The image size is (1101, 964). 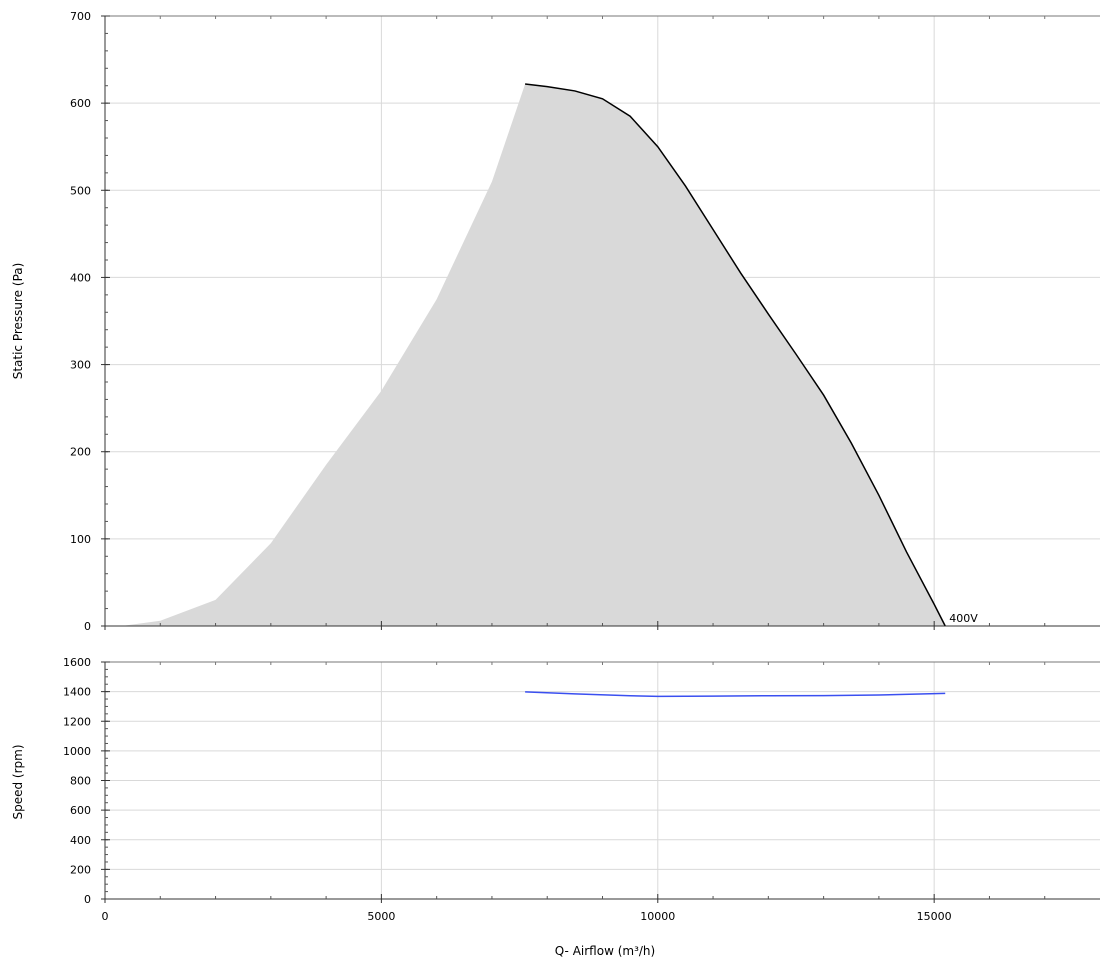 What do you see at coordinates (963, 618) in the screenshot?
I see `series-label-400v: 400V` at bounding box center [963, 618].